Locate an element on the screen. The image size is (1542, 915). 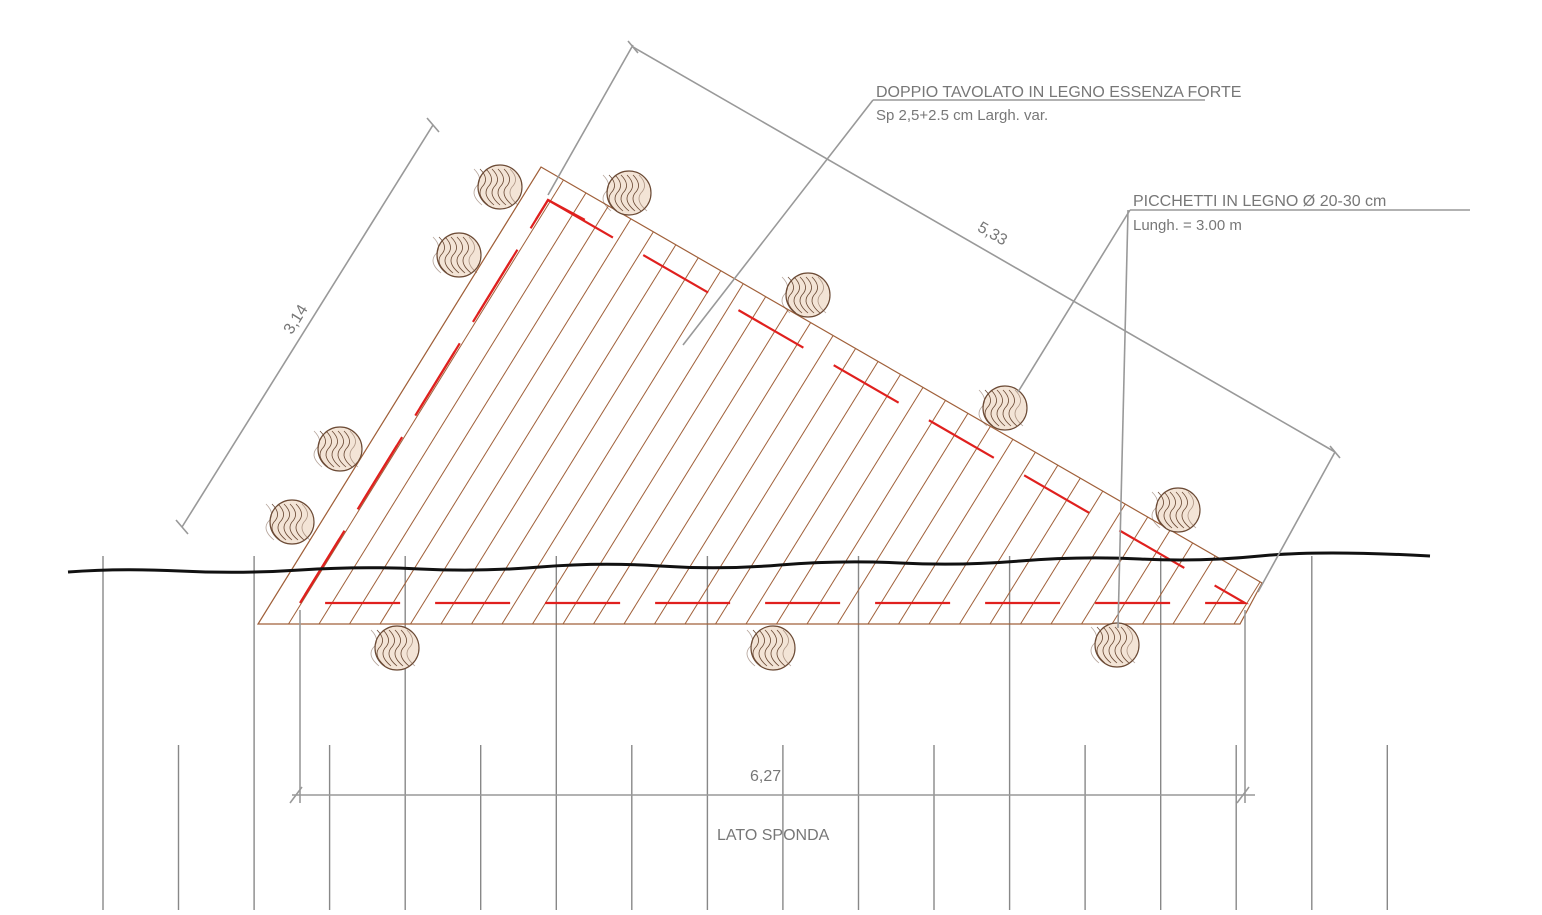
label: DOPPIO TAVOLATO IN LEGNO ESSENZA FORTE is located at coordinates (1058, 92).